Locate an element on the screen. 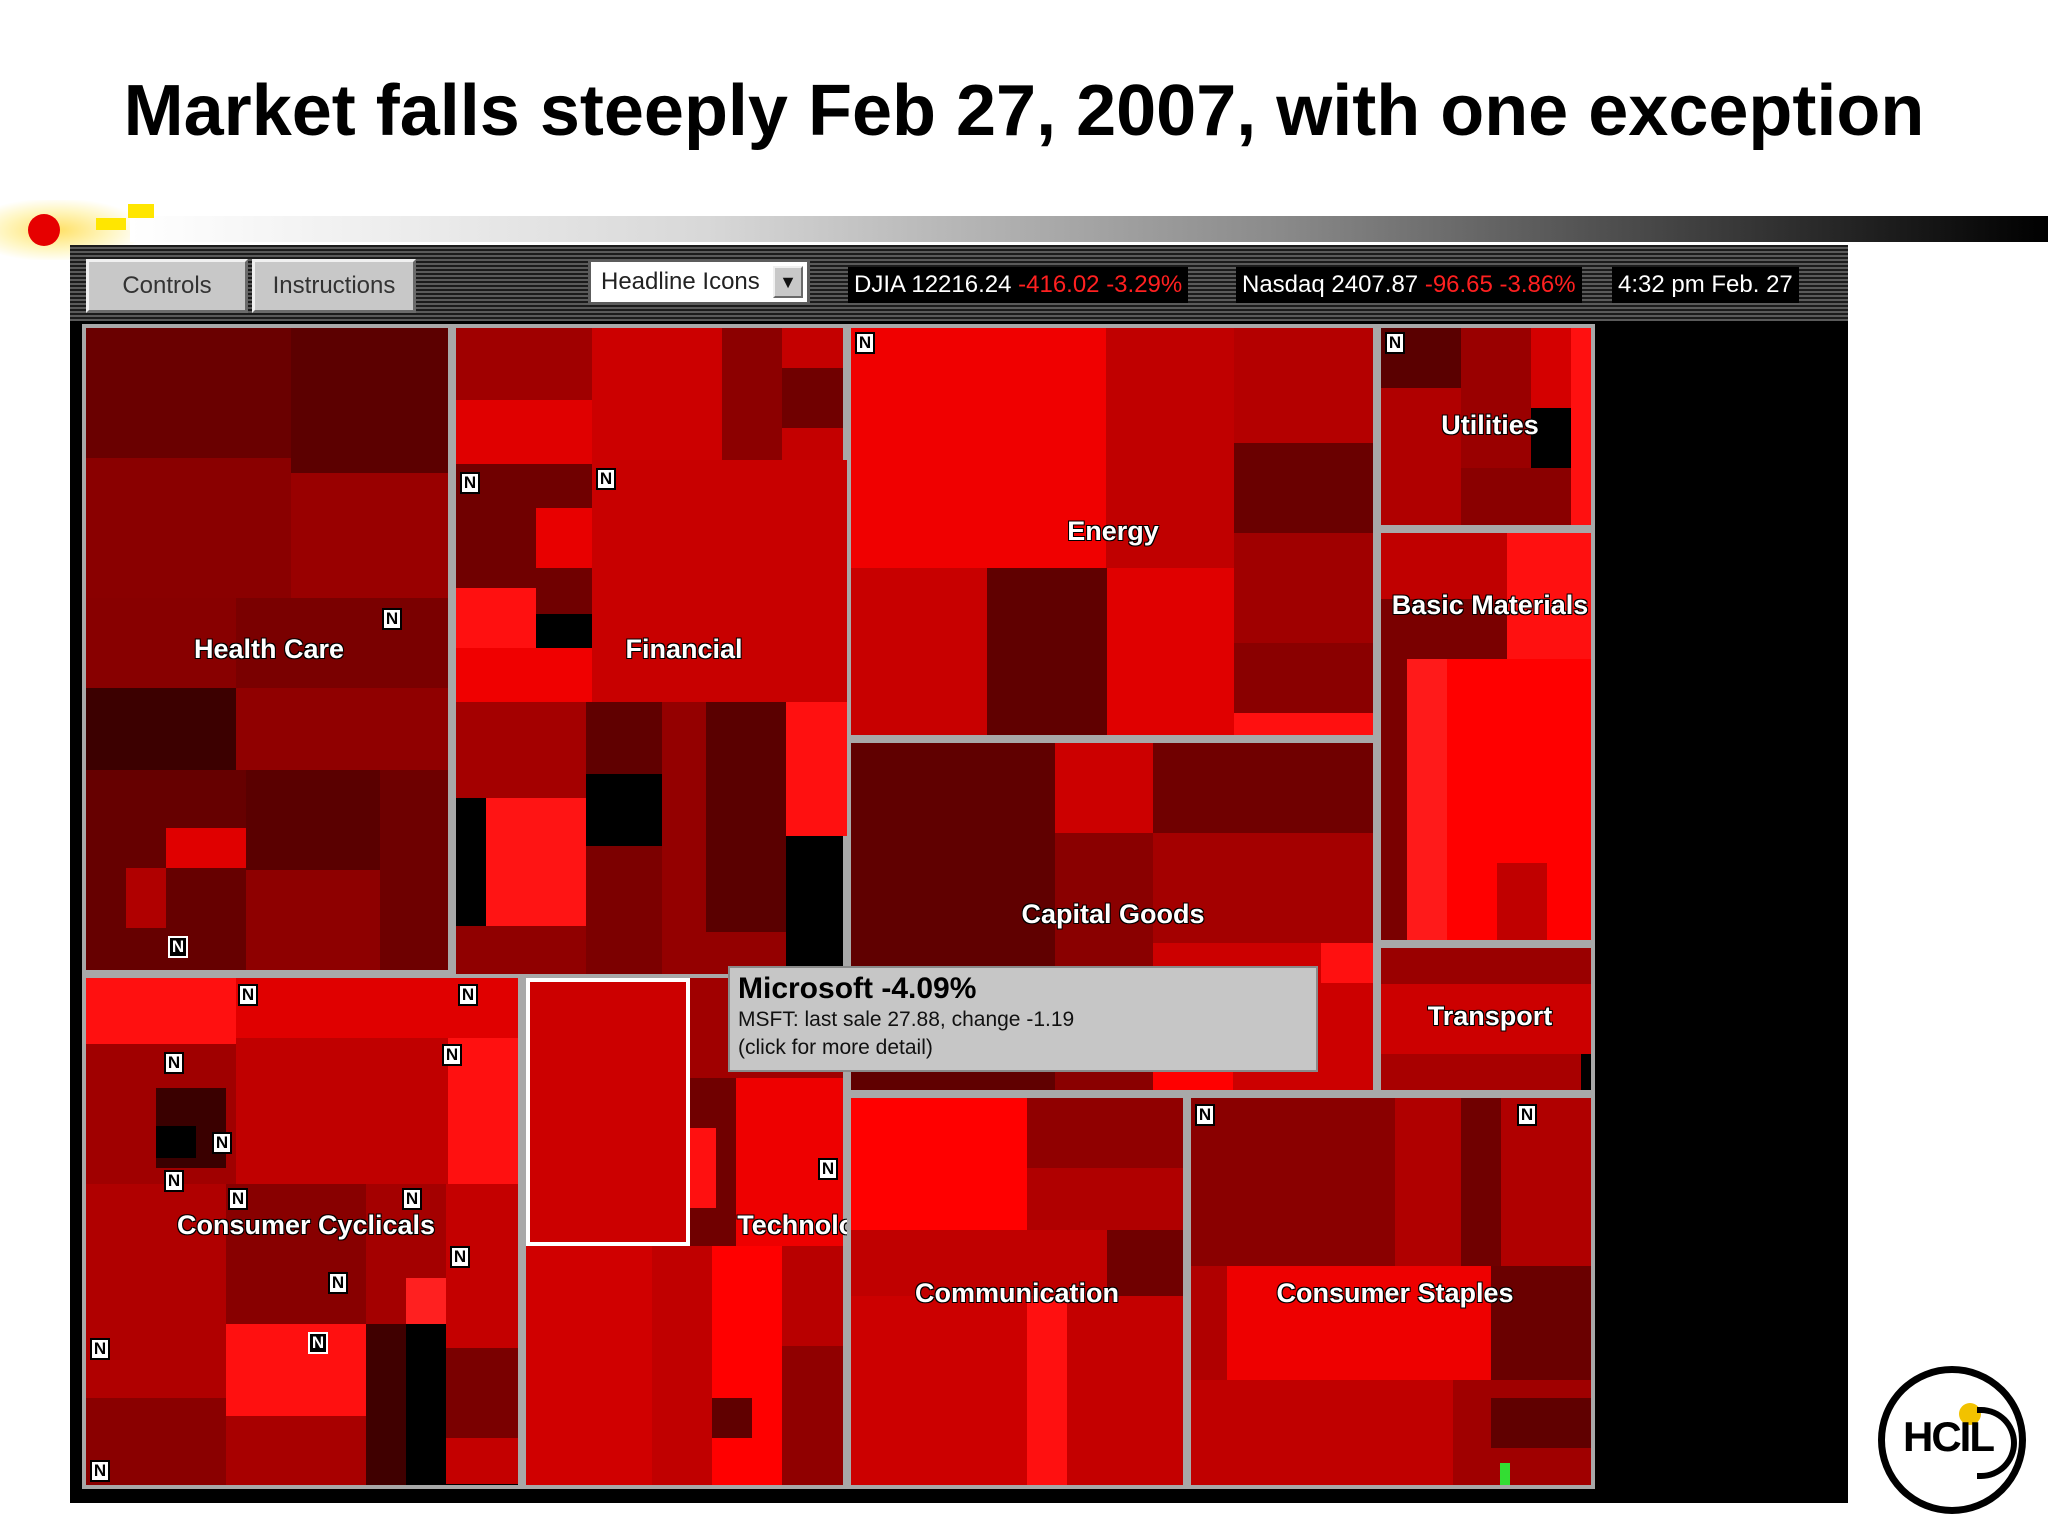 Image resolution: width=2048 pixels, height=1536 pixels. sector-utilities: Utilities N is located at coordinates (1486, 426).